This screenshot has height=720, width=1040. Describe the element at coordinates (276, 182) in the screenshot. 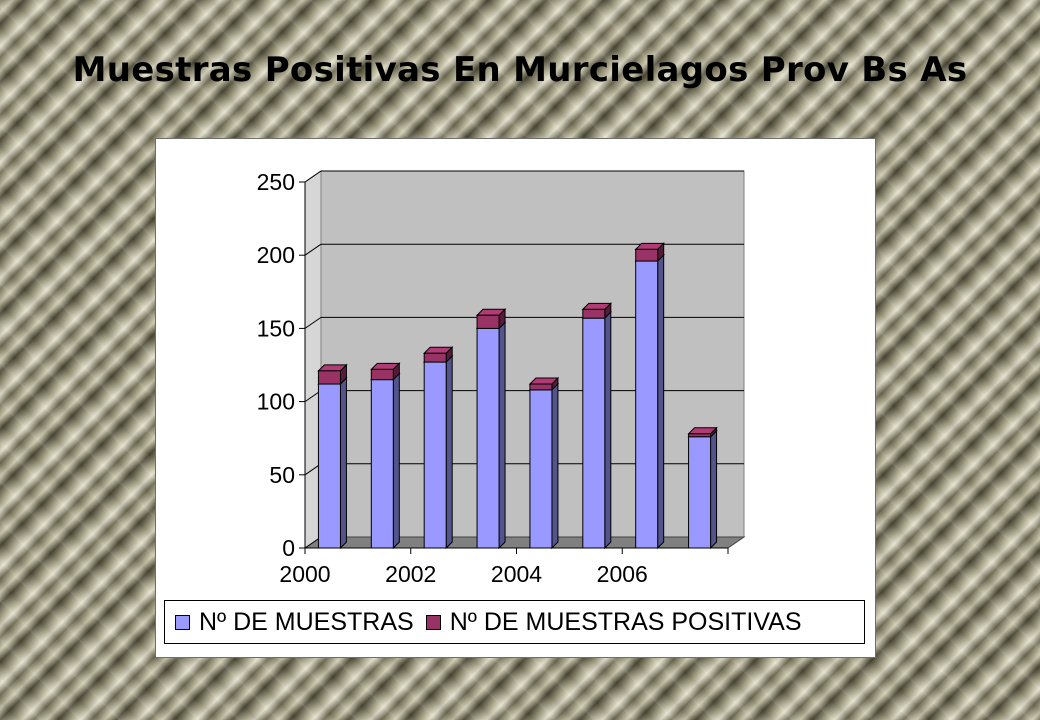

I see `y-tick-label: 250` at that location.